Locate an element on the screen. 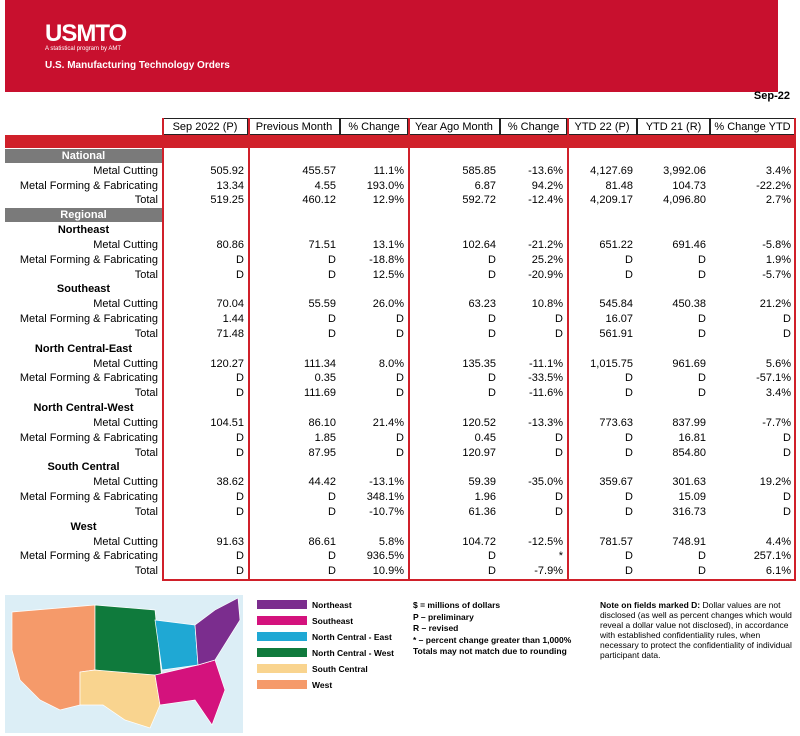 The width and height of the screenshot is (800, 736). cell: 1.96 is located at coordinates (485, 497).